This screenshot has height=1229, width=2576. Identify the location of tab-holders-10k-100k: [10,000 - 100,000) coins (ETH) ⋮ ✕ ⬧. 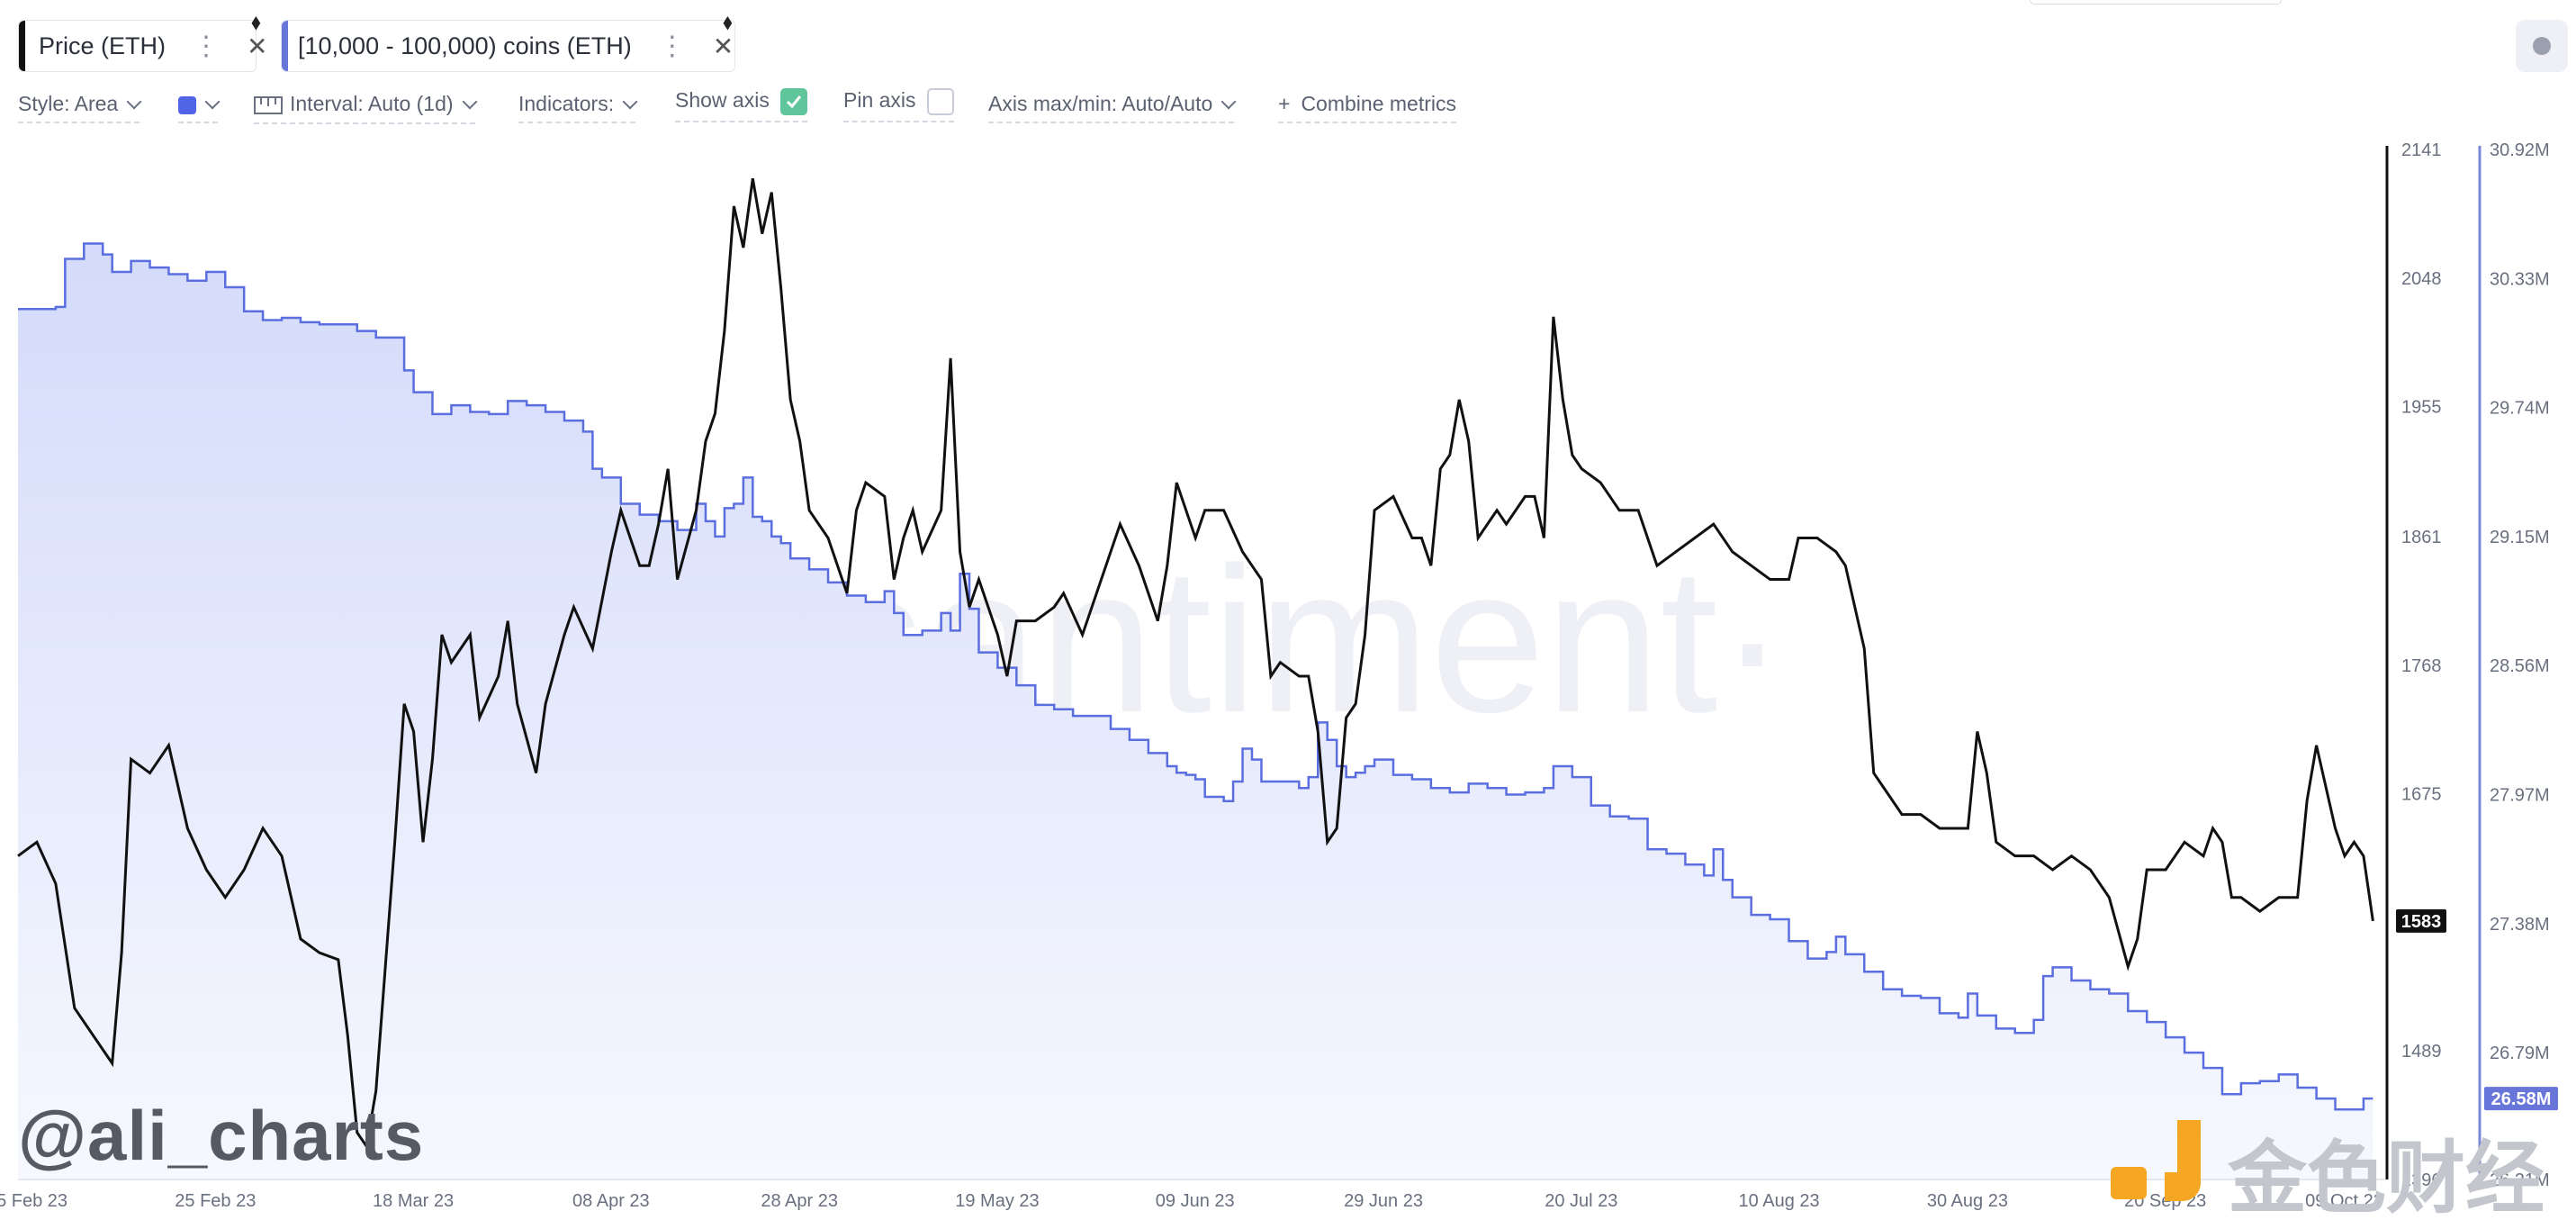
(508, 41).